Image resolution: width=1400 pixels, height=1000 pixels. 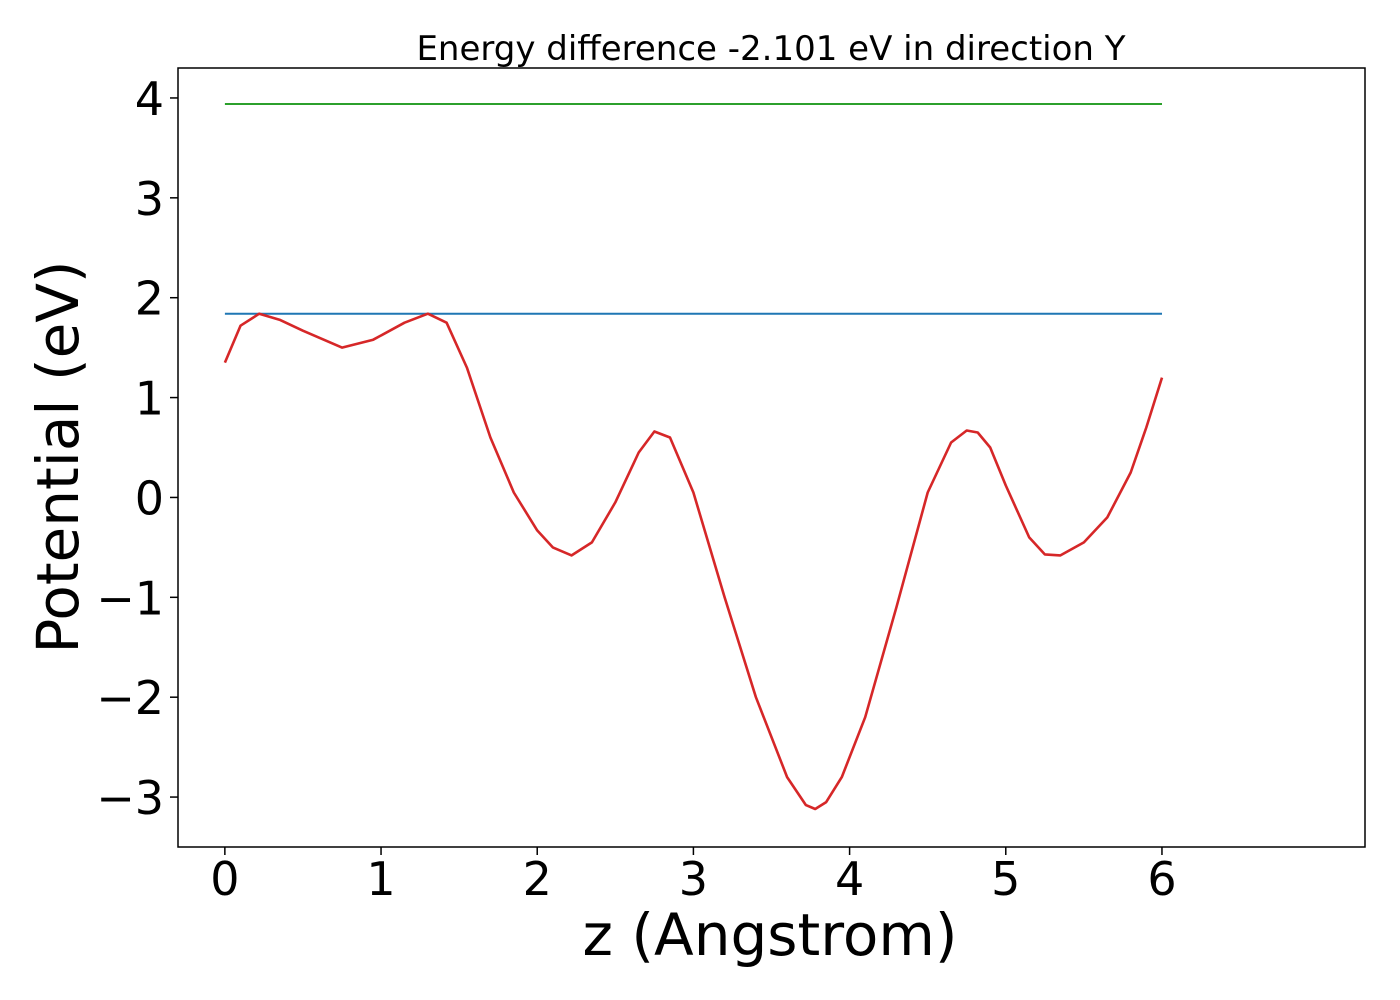 What do you see at coordinates (130, 698) in the screenshot?
I see `y-tick-label: −2` at bounding box center [130, 698].